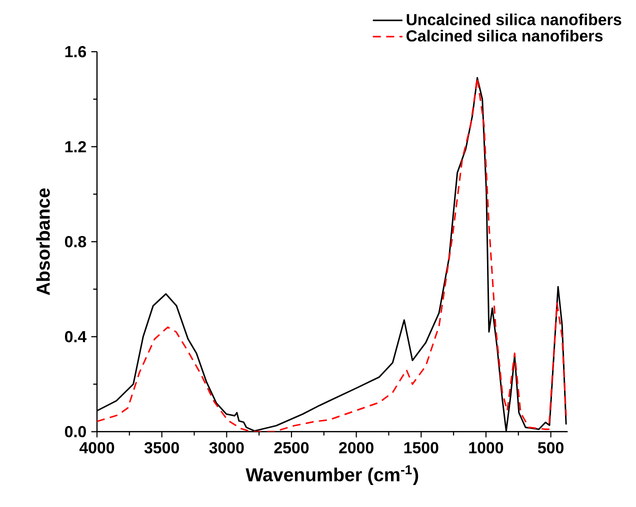 This screenshot has height=507, width=636. Describe the element at coordinates (75, 336) in the screenshot. I see `y-tick-label: 0.4` at that location.